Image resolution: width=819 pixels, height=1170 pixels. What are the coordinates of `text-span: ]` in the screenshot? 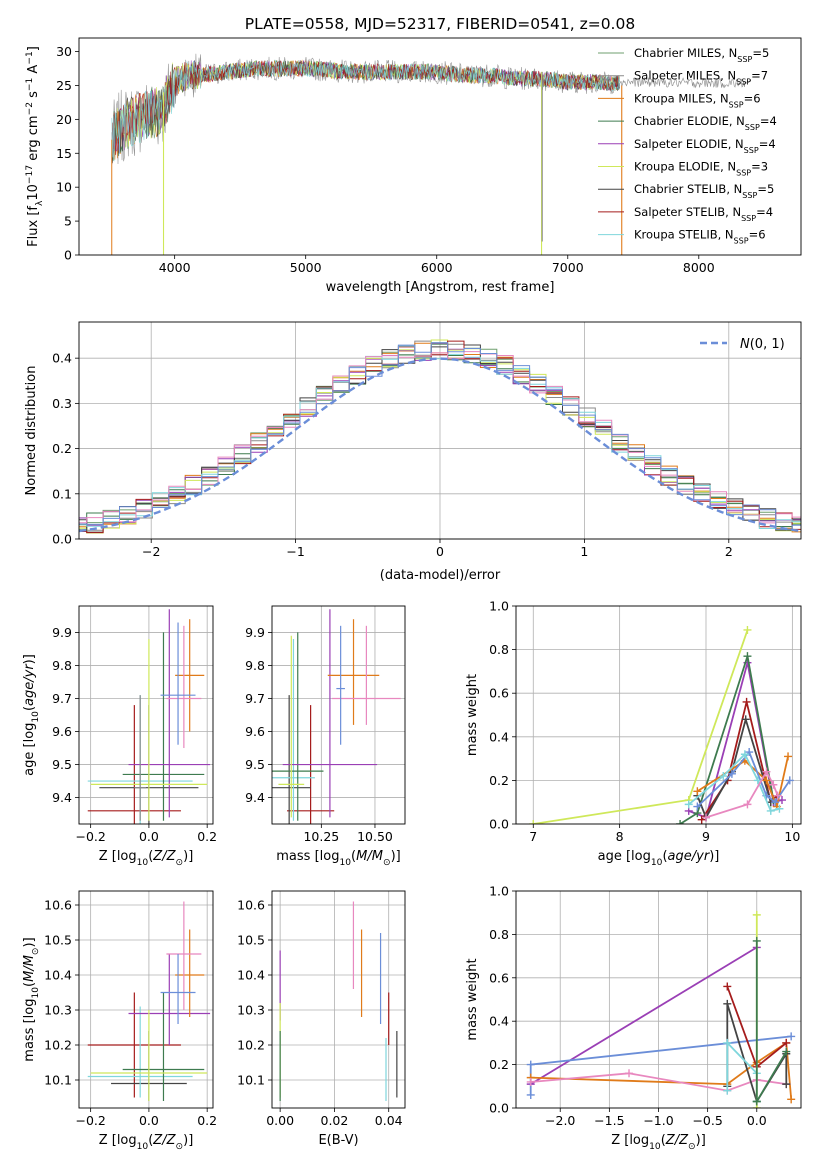 It's located at (33, 48).